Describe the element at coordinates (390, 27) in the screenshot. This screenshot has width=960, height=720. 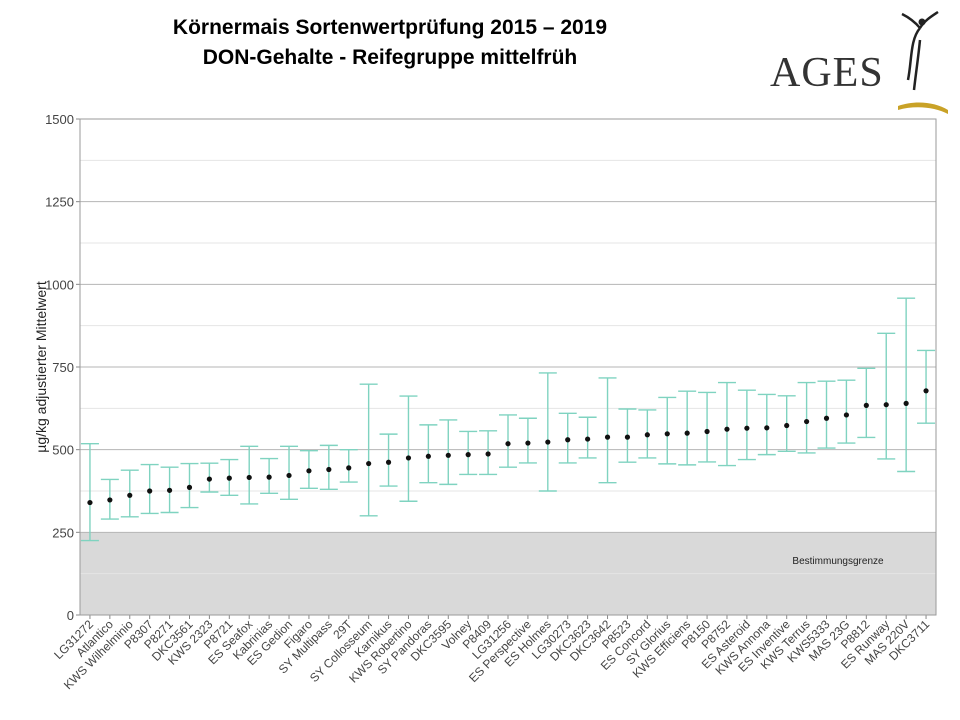
I see `chart-title: Körnermais Sortenwertprüfung 2015 – 2019` at that location.